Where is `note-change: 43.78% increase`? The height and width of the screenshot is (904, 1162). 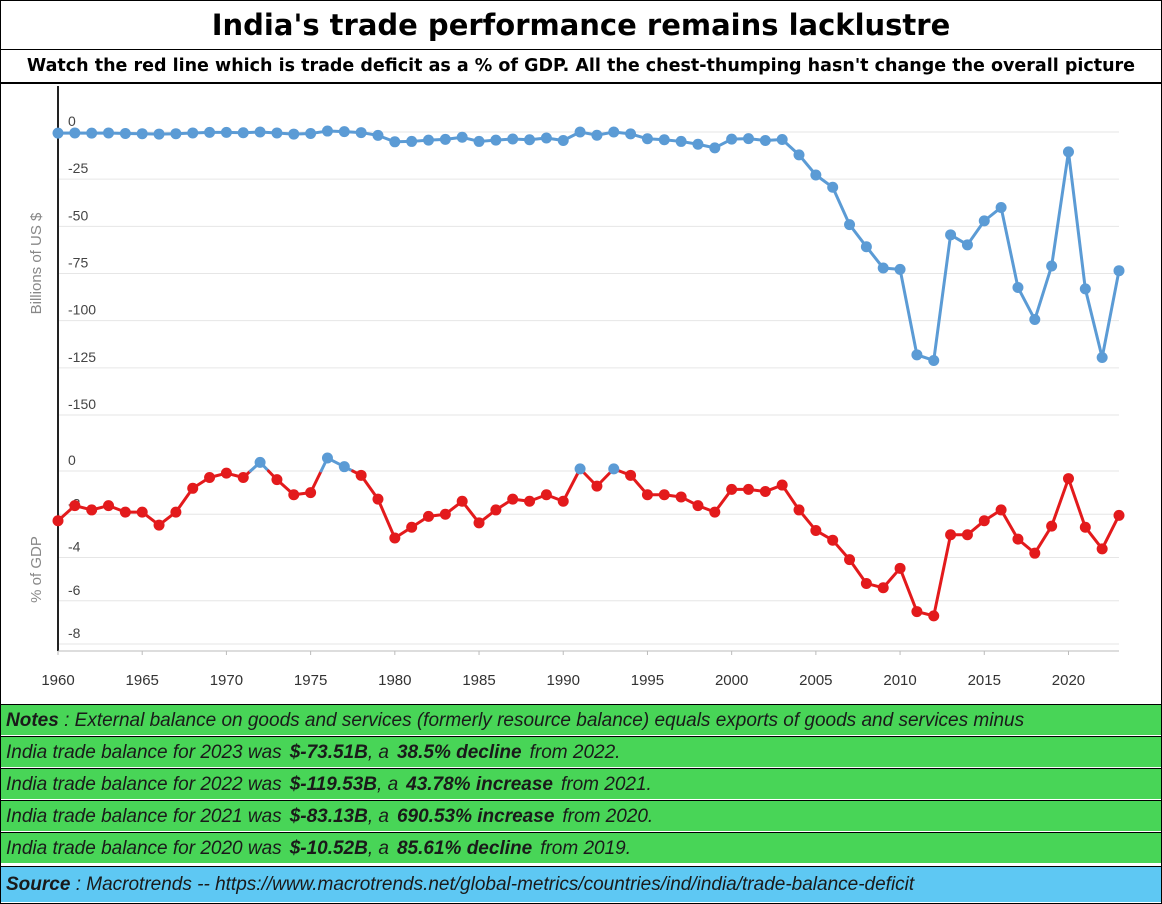
note-change: 43.78% increase is located at coordinates (479, 784).